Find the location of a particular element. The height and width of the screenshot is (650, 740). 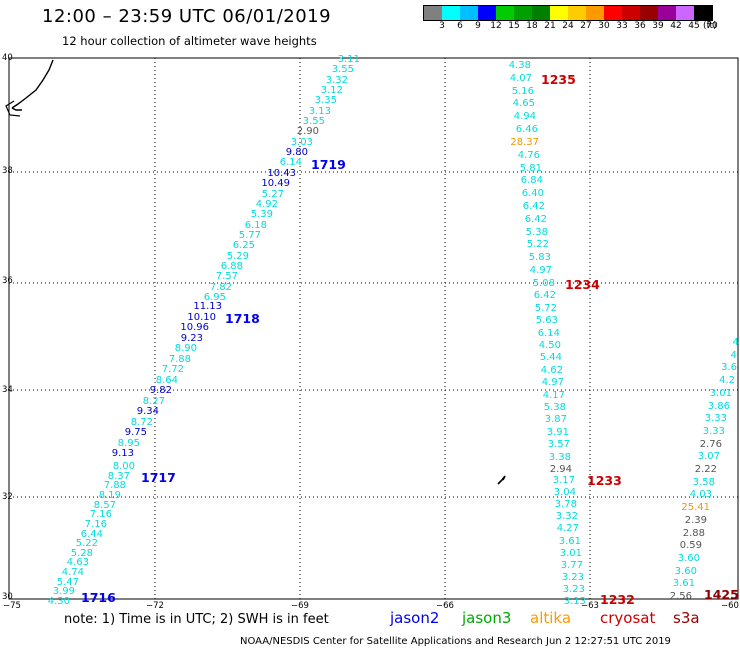

wave-height-label: 3.78 is located at coordinates (565, 504).